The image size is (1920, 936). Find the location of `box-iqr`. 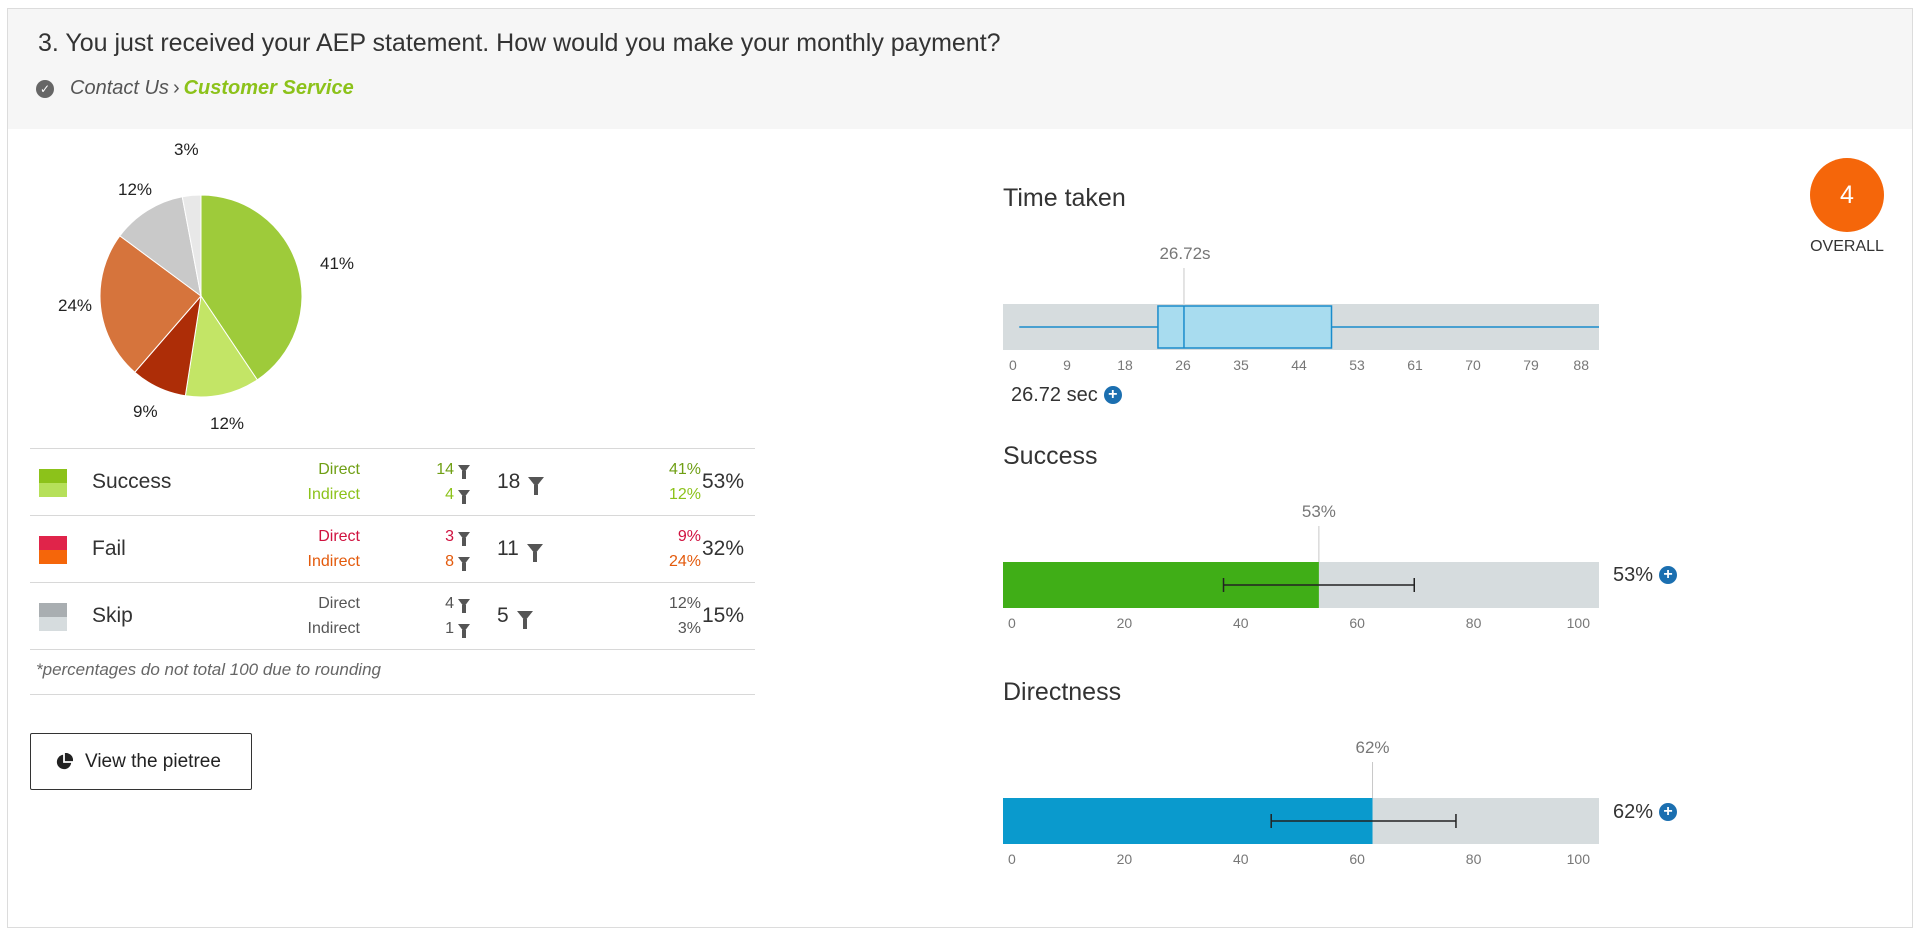

box-iqr is located at coordinates (1245, 327).